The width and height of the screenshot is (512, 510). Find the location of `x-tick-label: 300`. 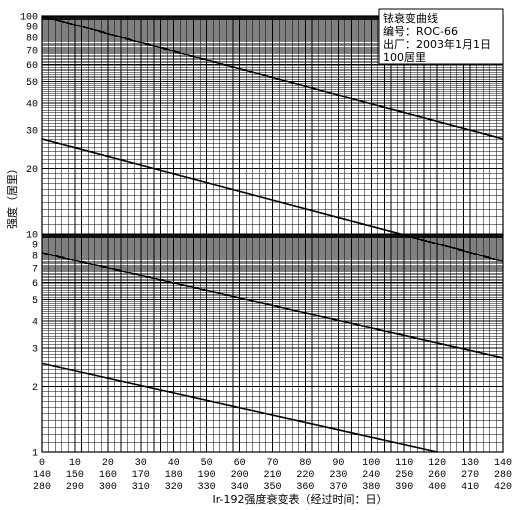

x-tick-label: 300 is located at coordinates (108, 487).